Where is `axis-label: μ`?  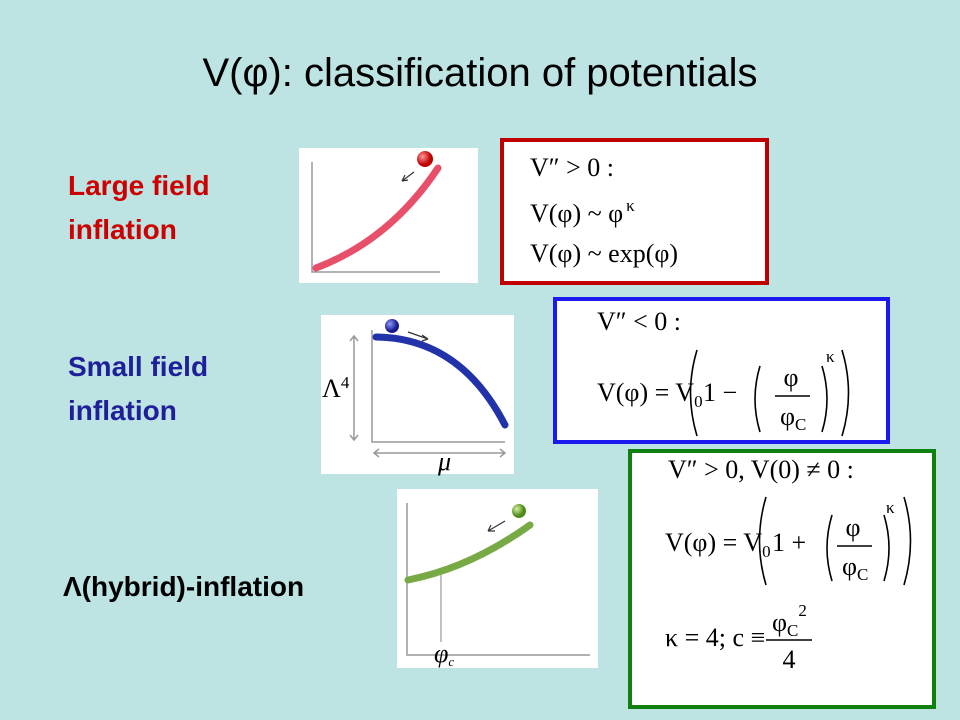
axis-label: μ is located at coordinates (444, 461).